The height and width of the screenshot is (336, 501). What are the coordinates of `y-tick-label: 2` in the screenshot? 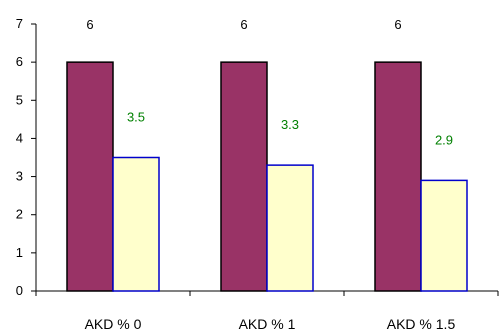 It's located at (19, 214).